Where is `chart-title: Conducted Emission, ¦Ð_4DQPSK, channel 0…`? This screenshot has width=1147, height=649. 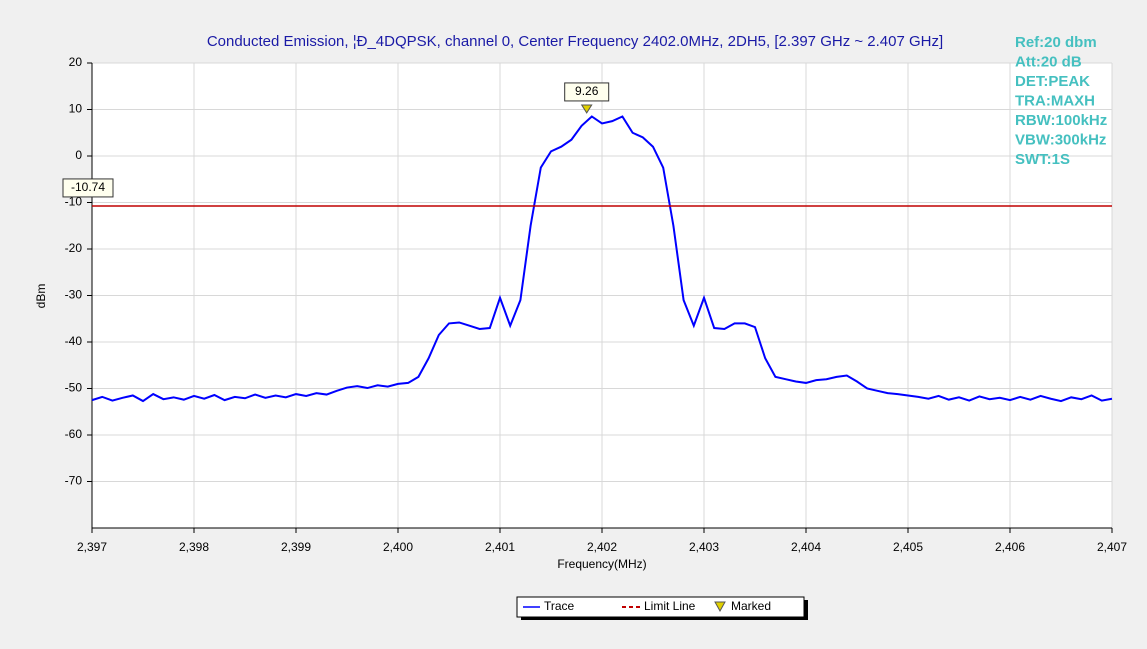 chart-title: Conducted Emission, ¦Ð_4DQPSK, channel 0… is located at coordinates (575, 41).